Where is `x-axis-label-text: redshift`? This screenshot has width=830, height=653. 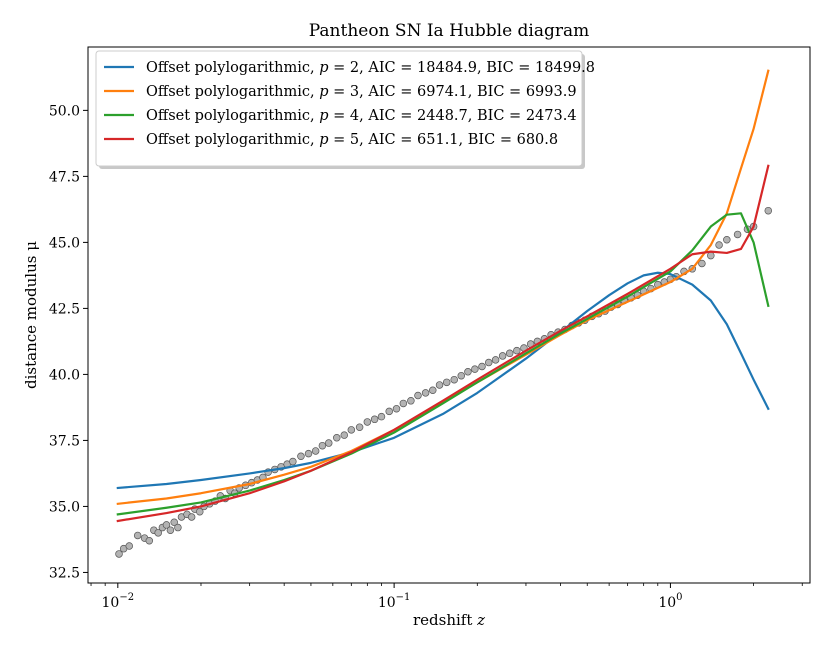
x-axis-label-text: redshift is located at coordinates (445, 620).